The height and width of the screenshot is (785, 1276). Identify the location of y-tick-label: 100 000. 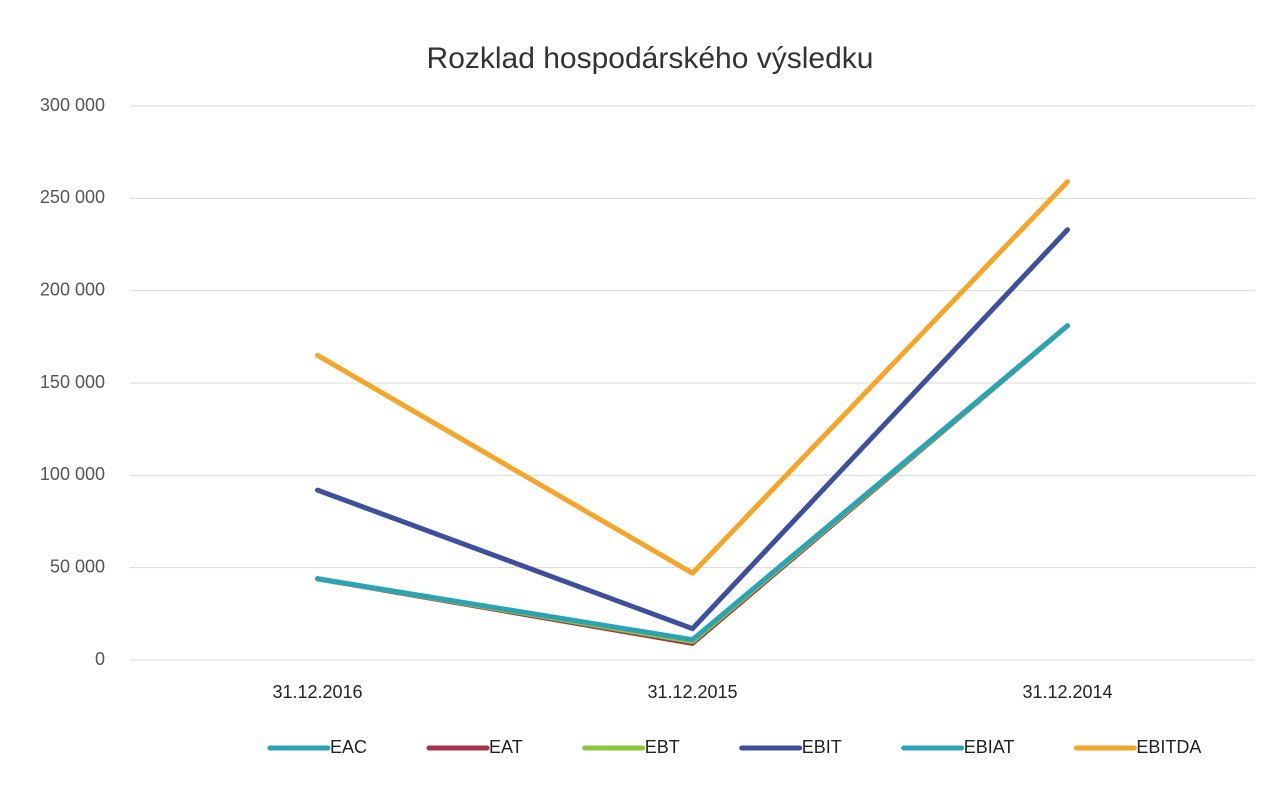
(72, 474).